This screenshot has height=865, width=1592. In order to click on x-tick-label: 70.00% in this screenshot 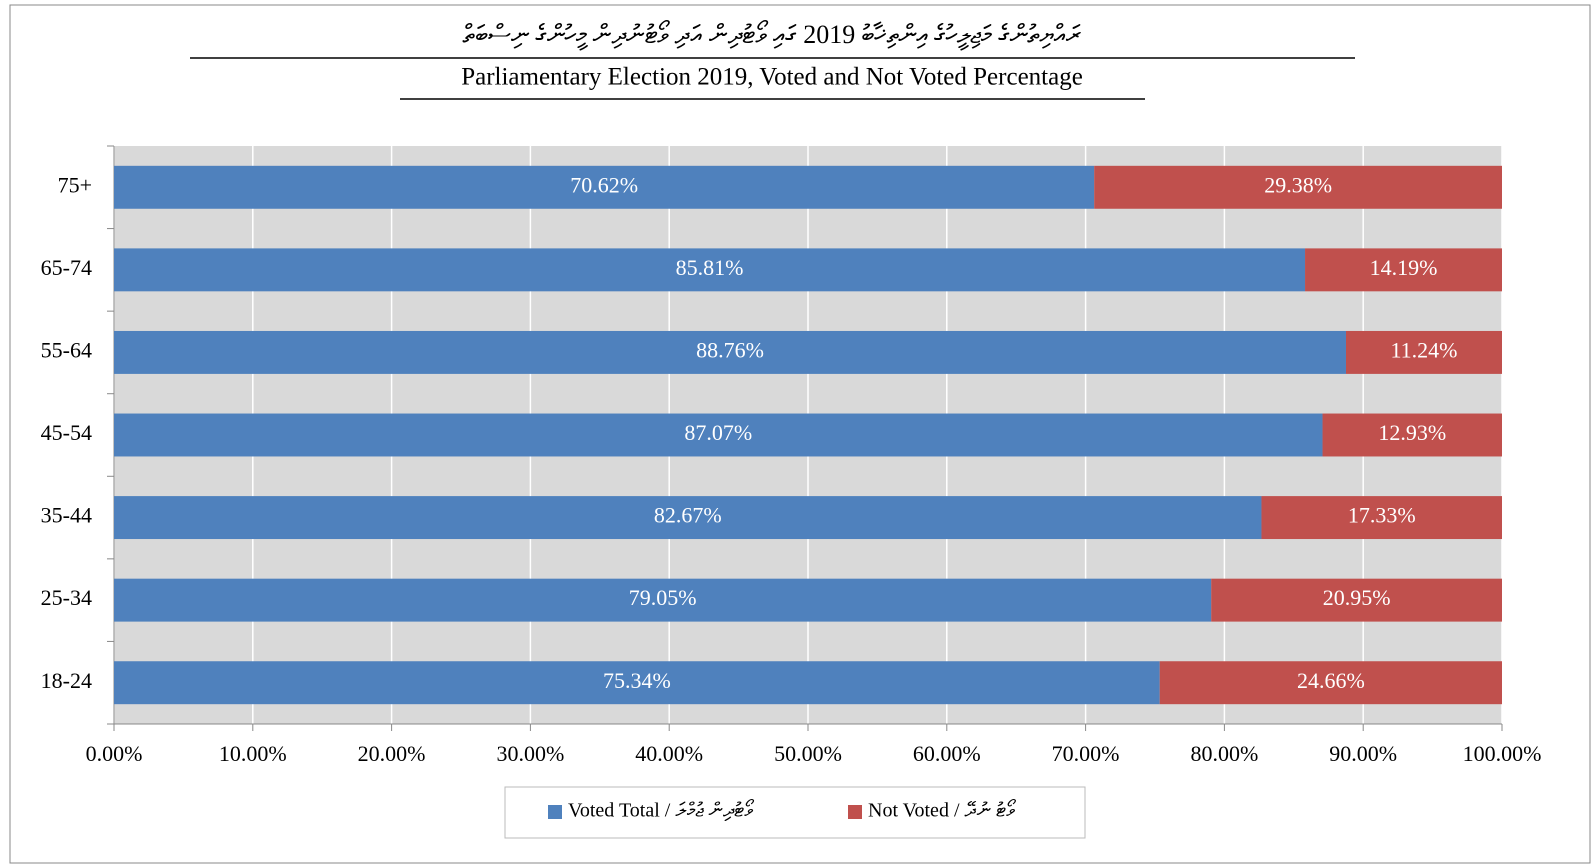, I will do `click(1086, 753)`.